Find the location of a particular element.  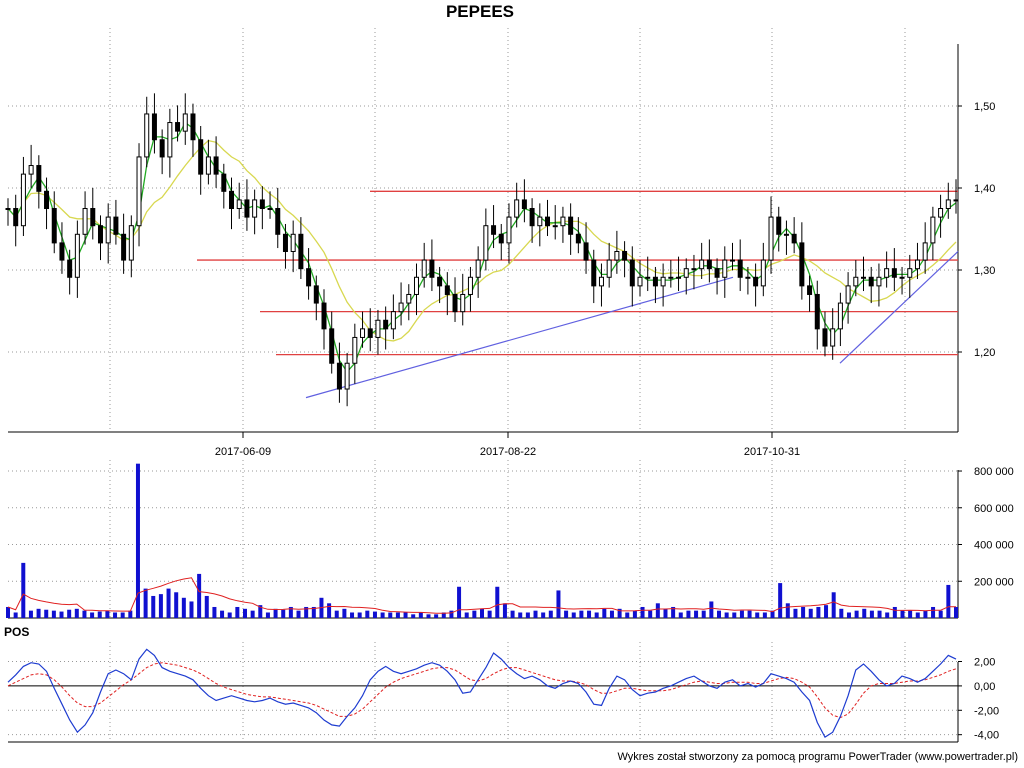

trendline is located at coordinates (519, 337).